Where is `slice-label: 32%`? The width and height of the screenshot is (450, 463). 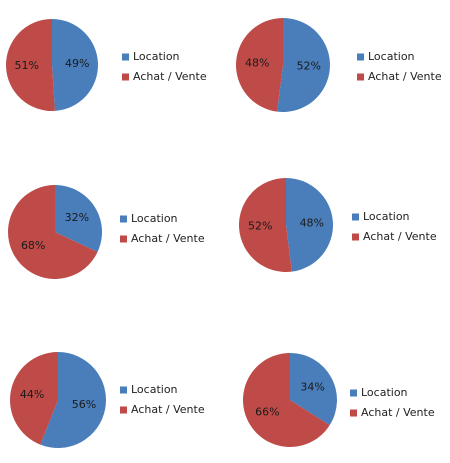
slice-label: 32% is located at coordinates (77, 217).